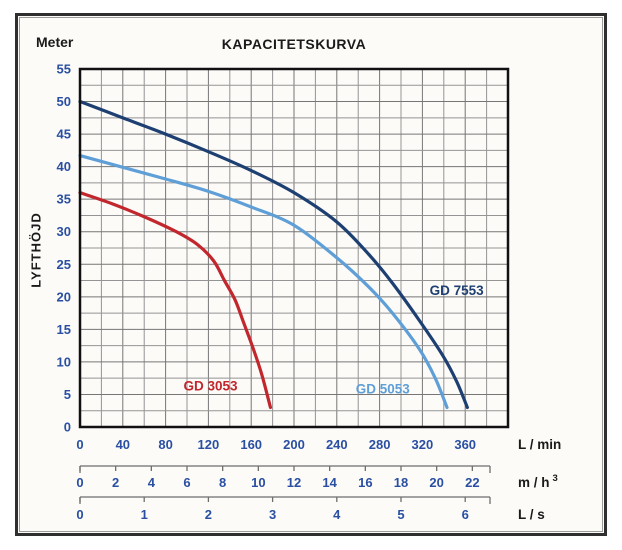 Image resolution: width=622 pixels, height=550 pixels. What do you see at coordinates (64, 264) in the screenshot?
I see `svg-text: 25` at bounding box center [64, 264].